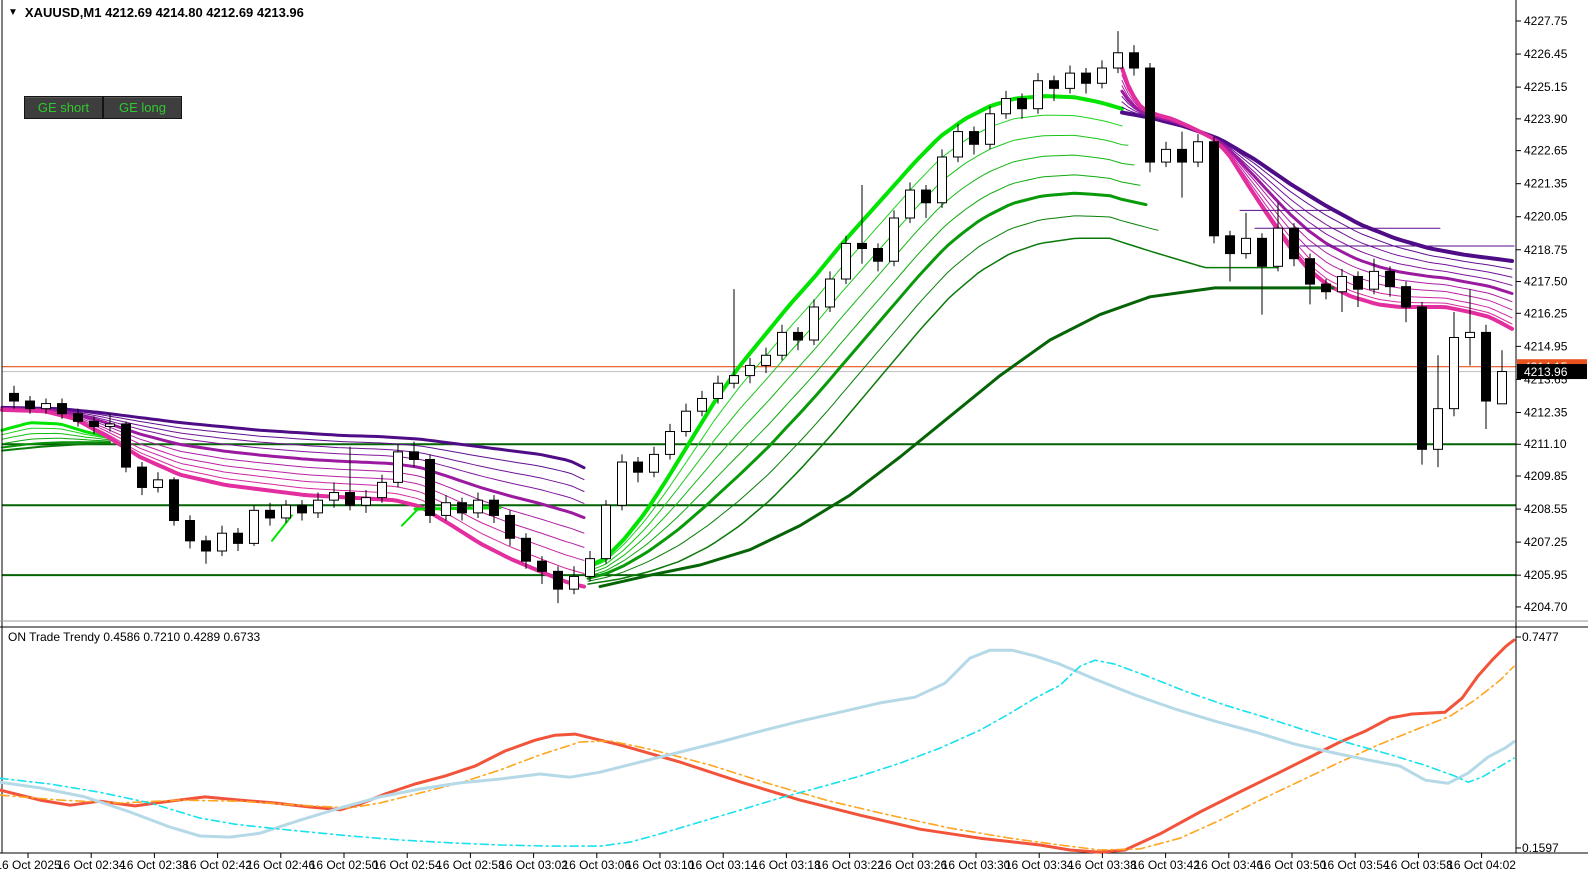  Describe the element at coordinates (1546, 372) in the screenshot. I see `price-tag-text: 4213.96` at that location.